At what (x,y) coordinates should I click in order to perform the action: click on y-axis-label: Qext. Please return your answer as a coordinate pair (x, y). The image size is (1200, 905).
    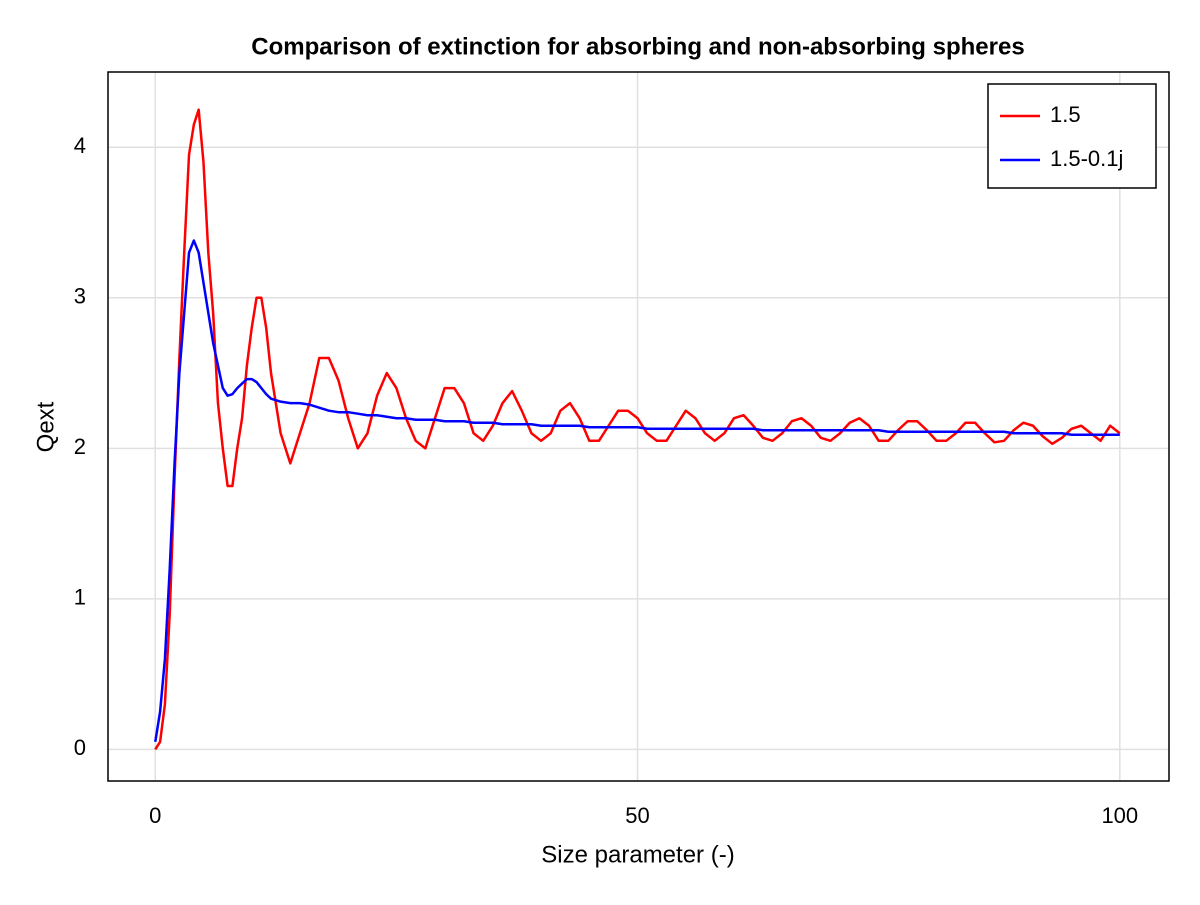
    Looking at the image, I should click on (45, 426).